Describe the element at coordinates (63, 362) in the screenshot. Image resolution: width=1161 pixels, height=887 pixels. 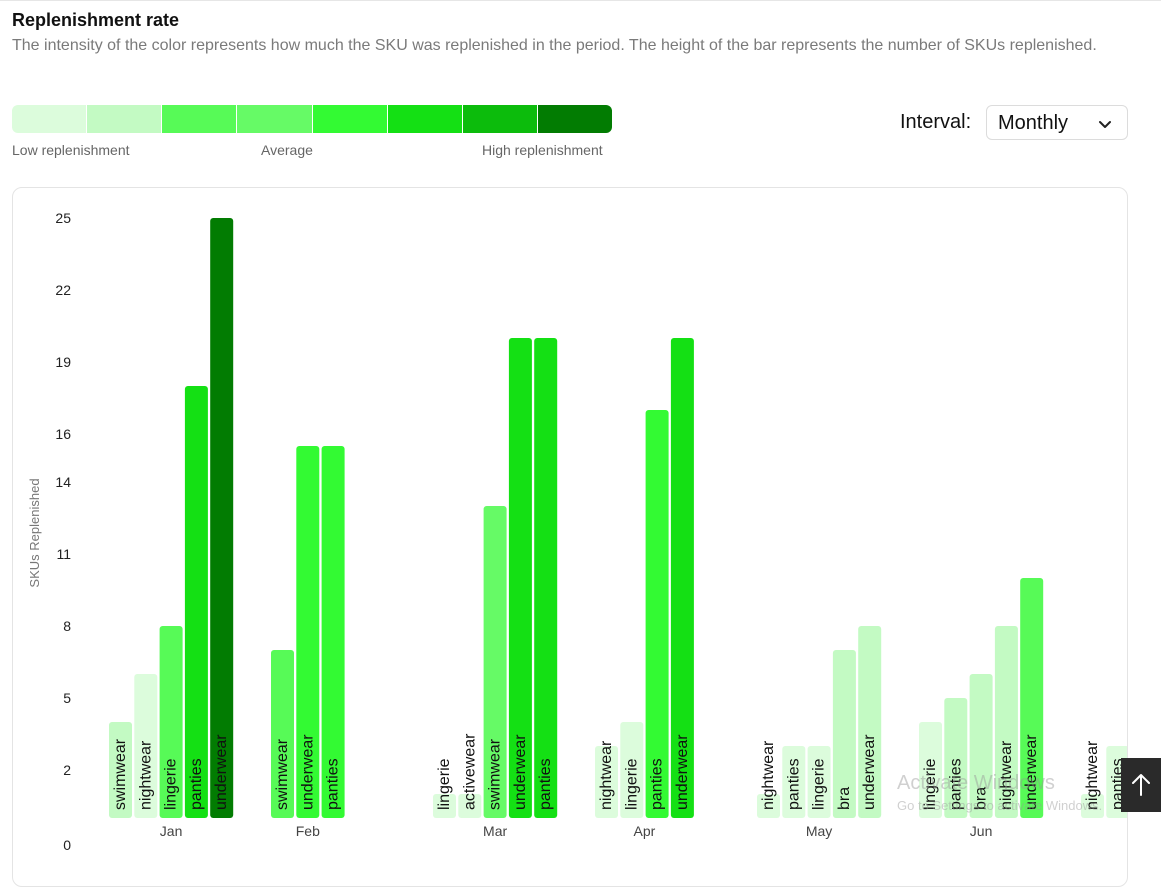
I see `y-tick-label: 19` at that location.